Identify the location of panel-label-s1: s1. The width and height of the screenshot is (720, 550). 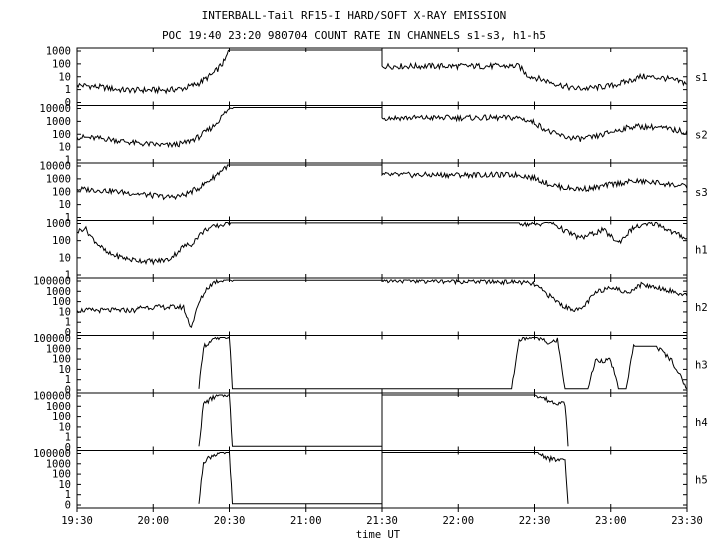
(701, 78).